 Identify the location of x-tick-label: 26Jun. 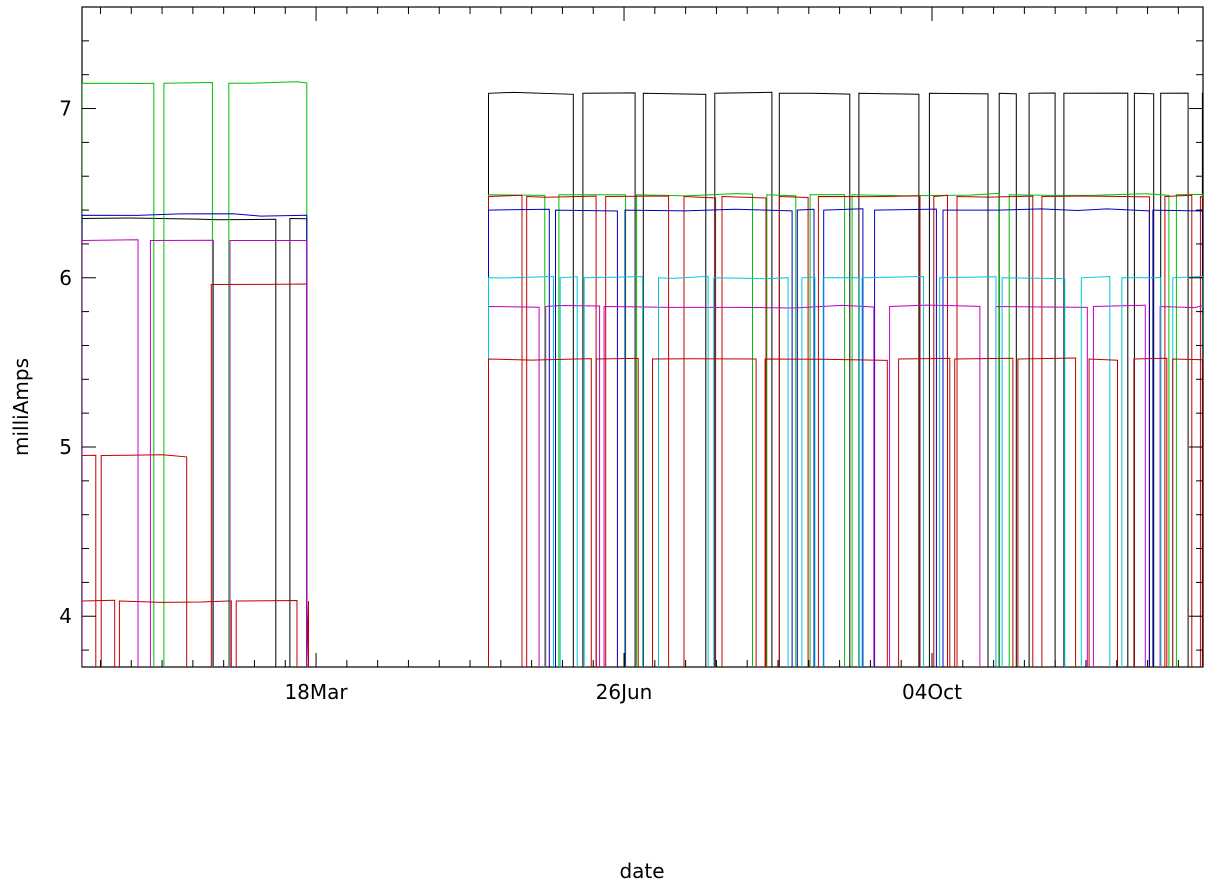
(624, 692).